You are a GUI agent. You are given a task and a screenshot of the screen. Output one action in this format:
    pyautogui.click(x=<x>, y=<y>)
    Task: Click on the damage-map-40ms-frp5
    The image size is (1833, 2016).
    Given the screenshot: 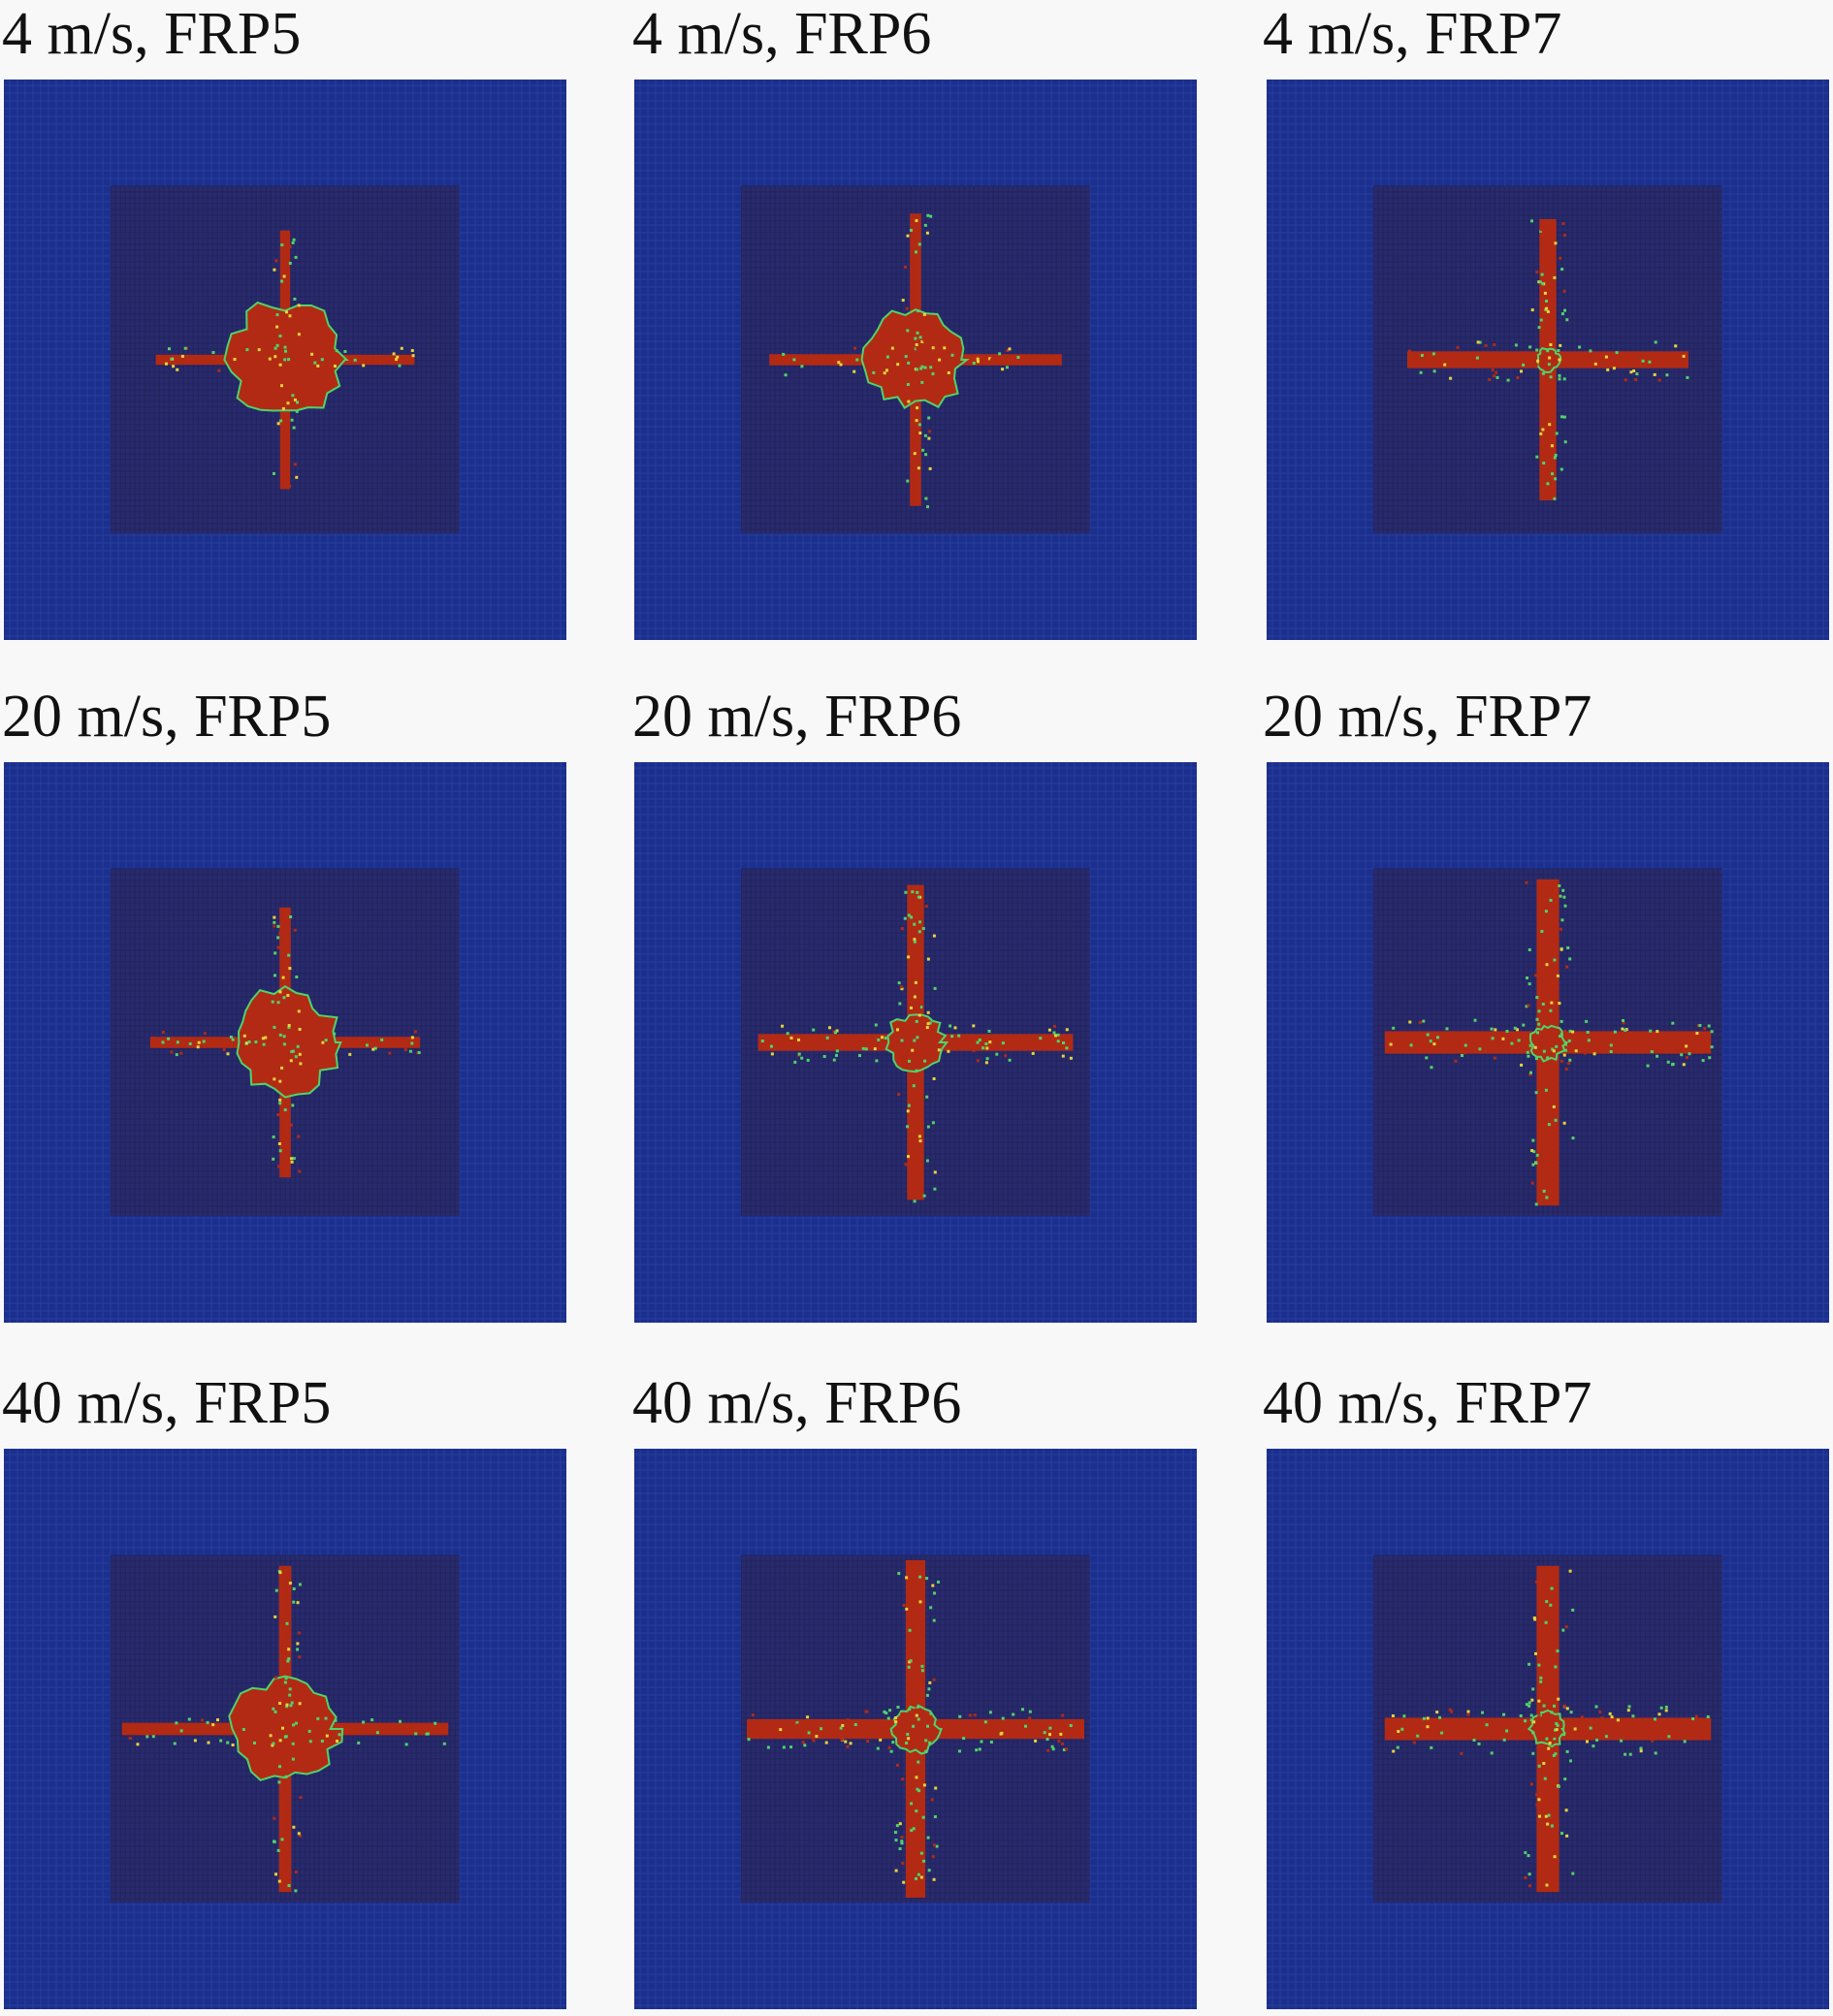 What is the action you would take?
    pyautogui.click(x=285, y=1729)
    